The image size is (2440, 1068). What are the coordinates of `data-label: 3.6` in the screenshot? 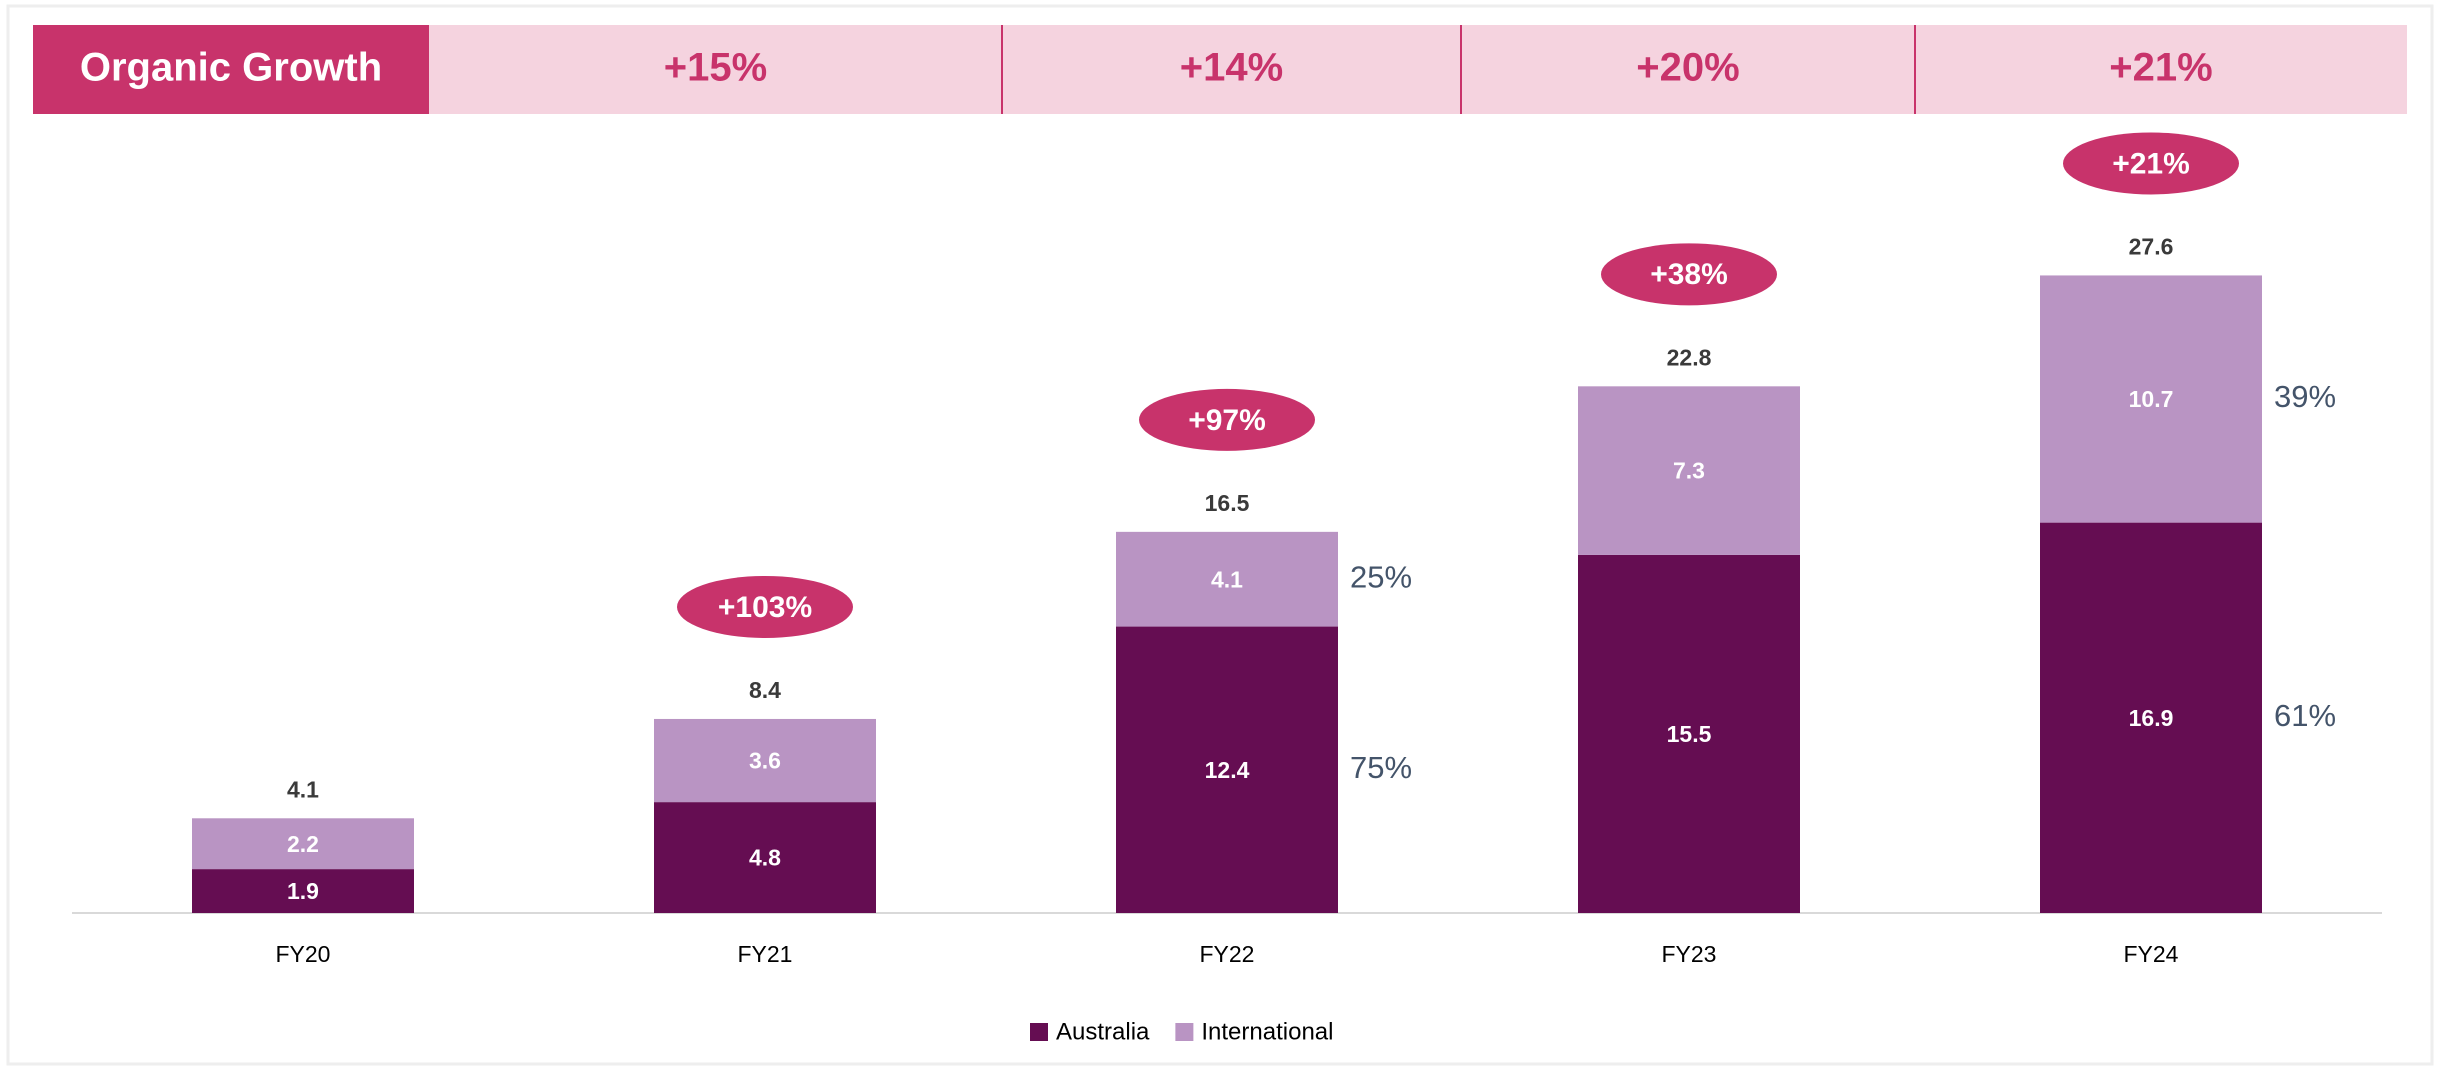 It's located at (765, 761).